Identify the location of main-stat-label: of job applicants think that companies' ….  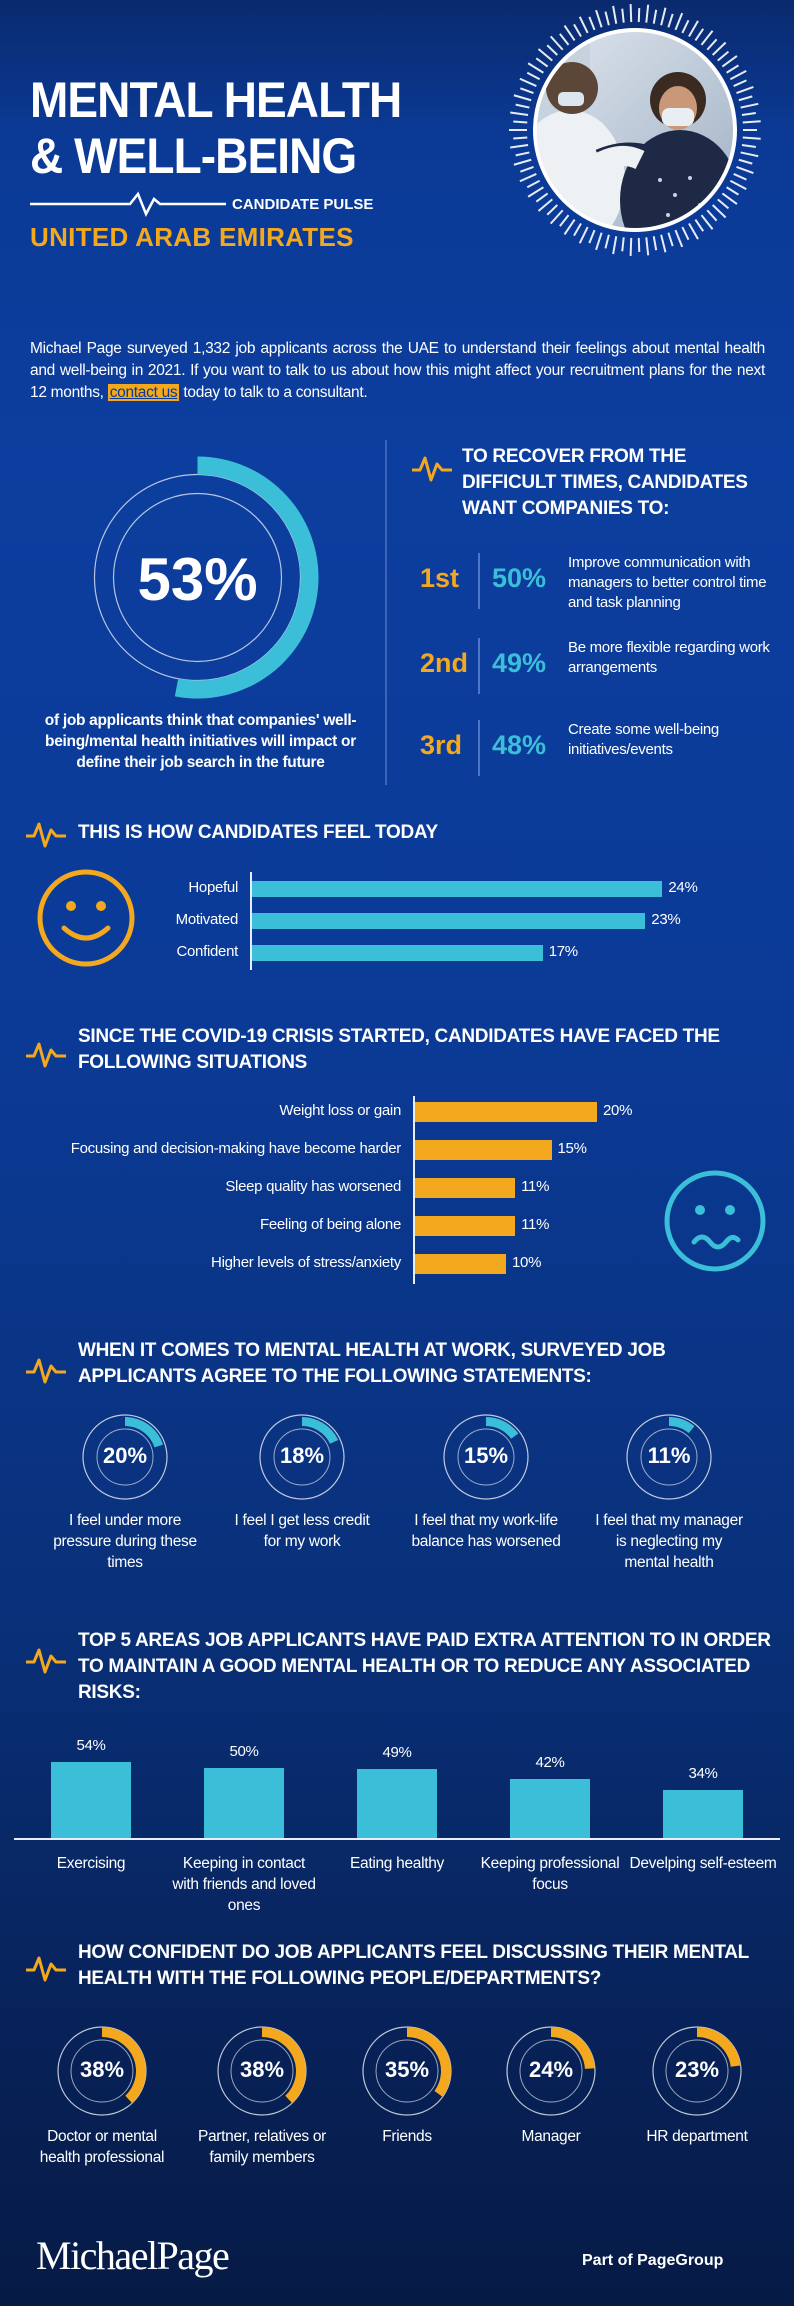
(200, 741).